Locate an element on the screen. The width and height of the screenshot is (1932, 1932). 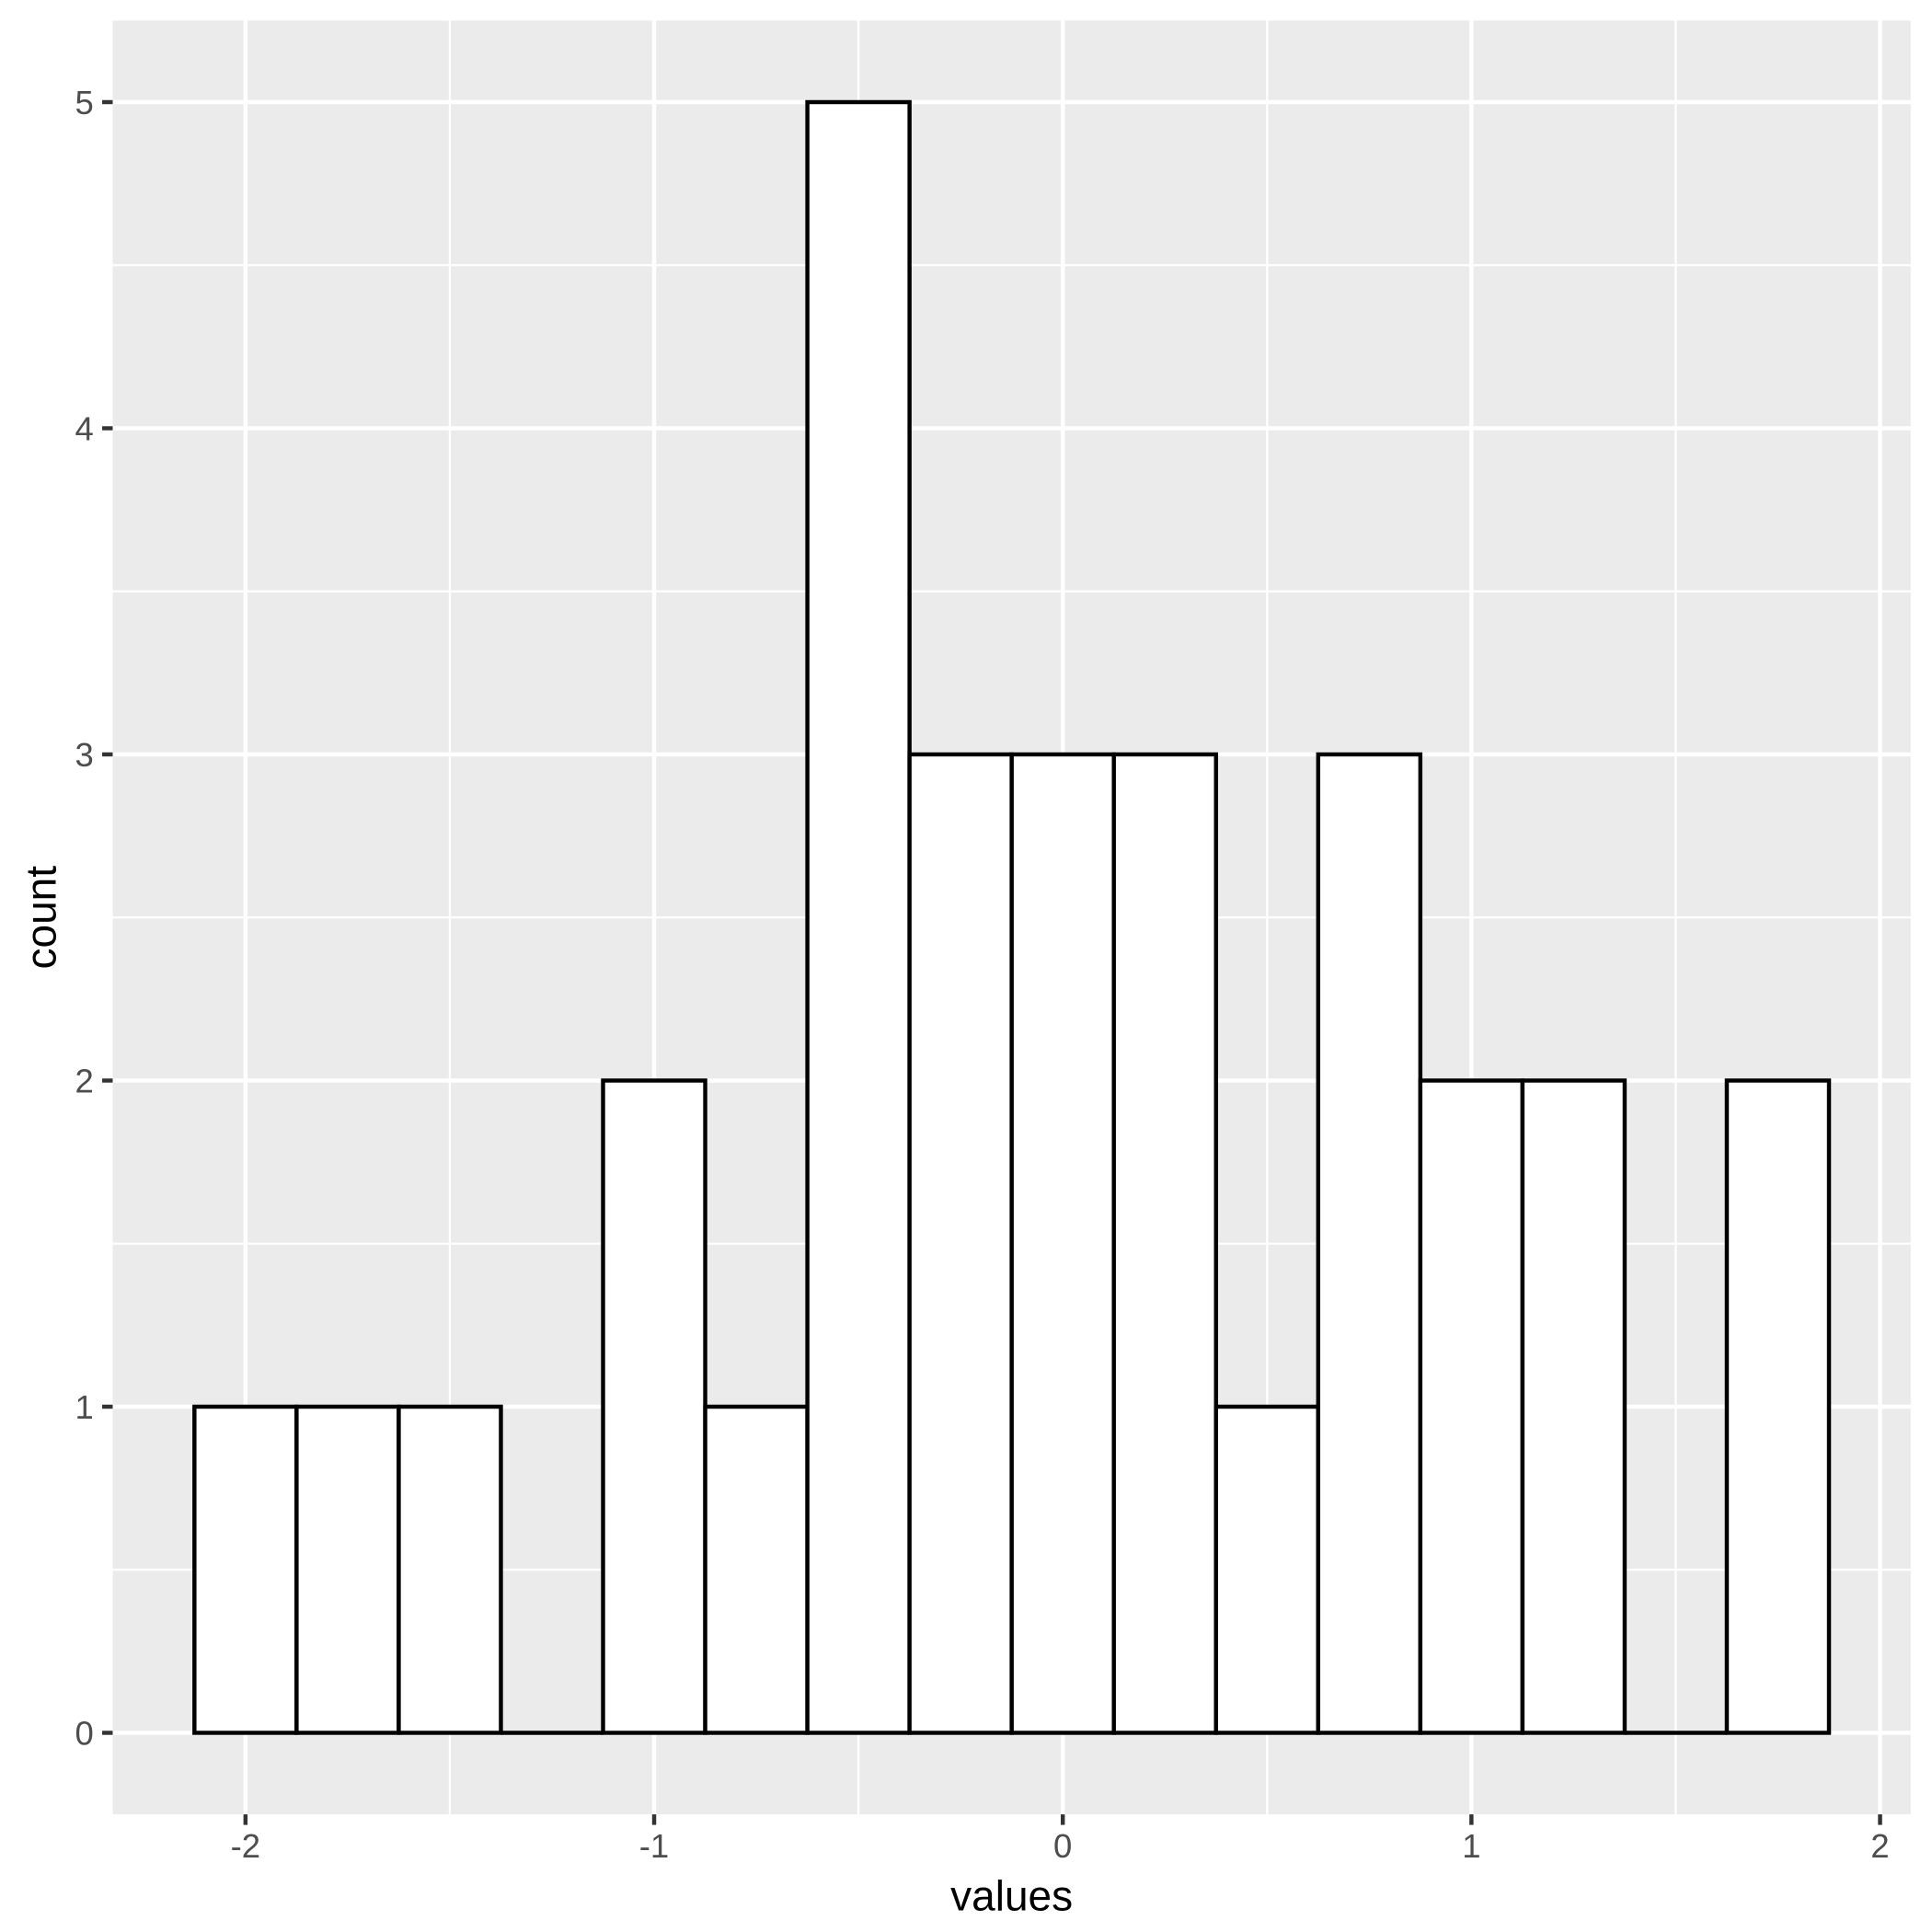
svg-text: 4 is located at coordinates (84, 429).